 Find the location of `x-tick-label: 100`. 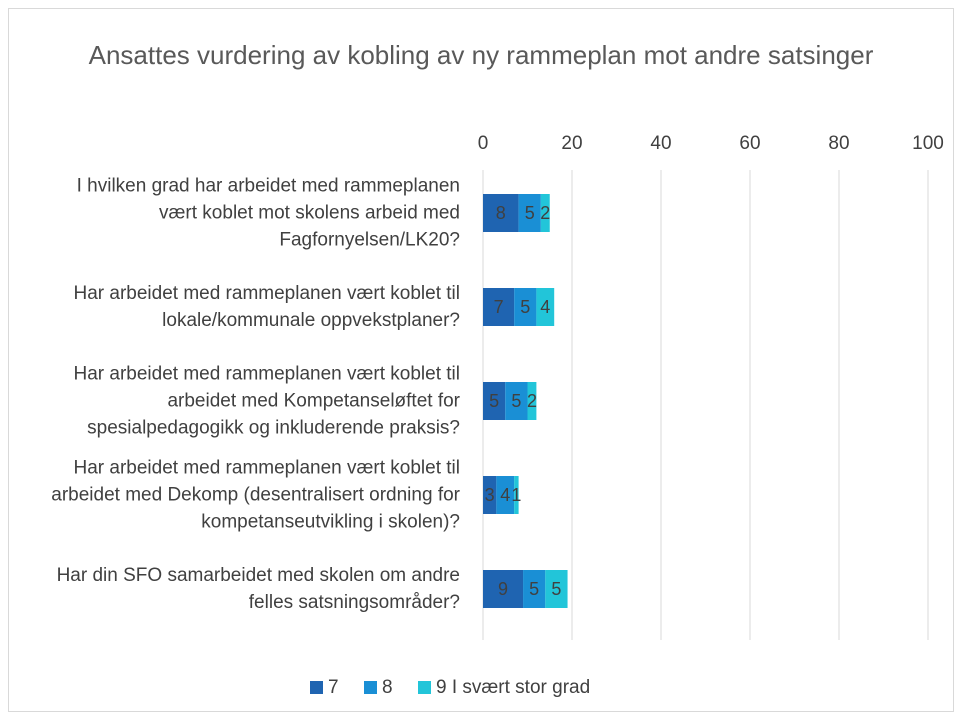

x-tick-label: 100 is located at coordinates (928, 143).